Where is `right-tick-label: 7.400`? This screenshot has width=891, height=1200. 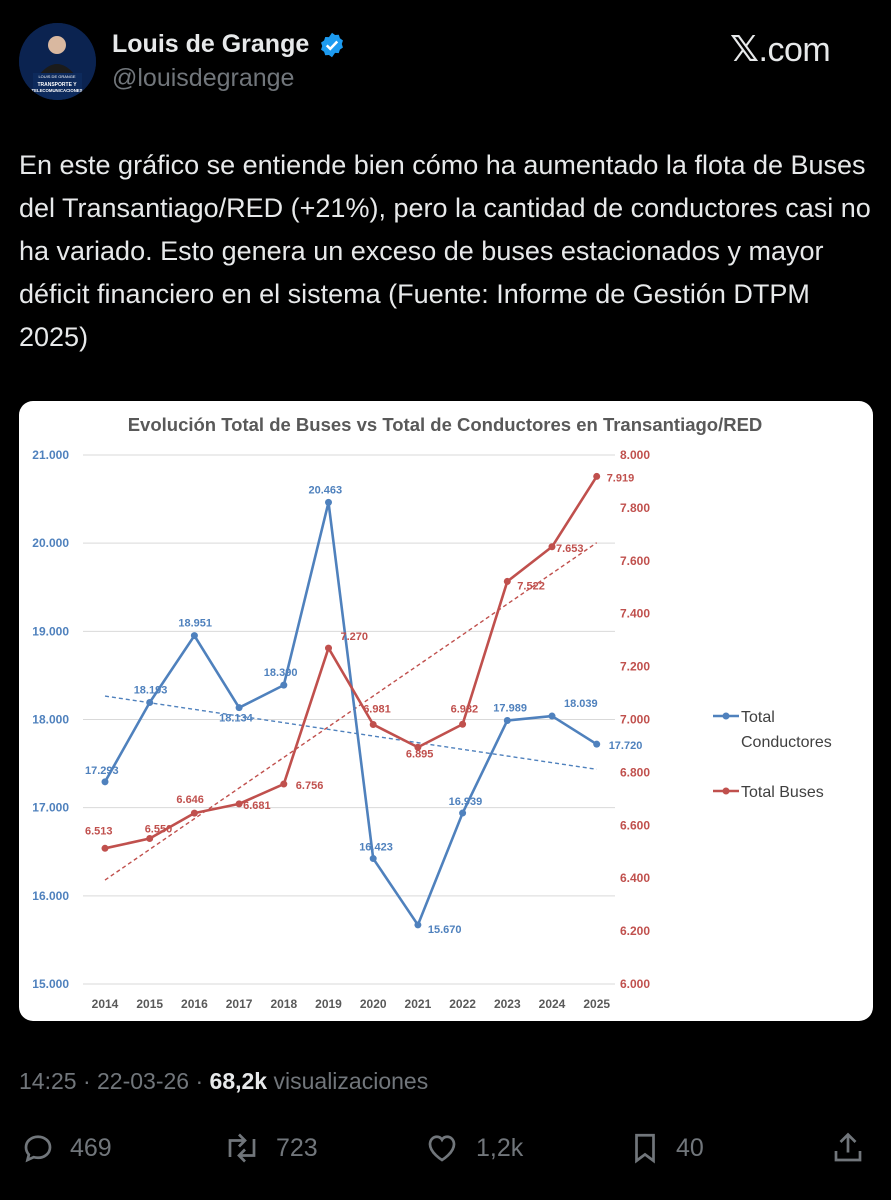 right-tick-label: 7.400 is located at coordinates (635, 614).